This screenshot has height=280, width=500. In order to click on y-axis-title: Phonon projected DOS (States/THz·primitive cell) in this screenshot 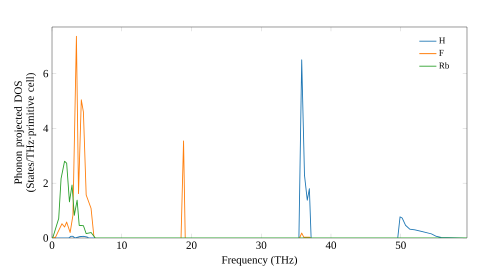, I will do `click(25, 132)`.